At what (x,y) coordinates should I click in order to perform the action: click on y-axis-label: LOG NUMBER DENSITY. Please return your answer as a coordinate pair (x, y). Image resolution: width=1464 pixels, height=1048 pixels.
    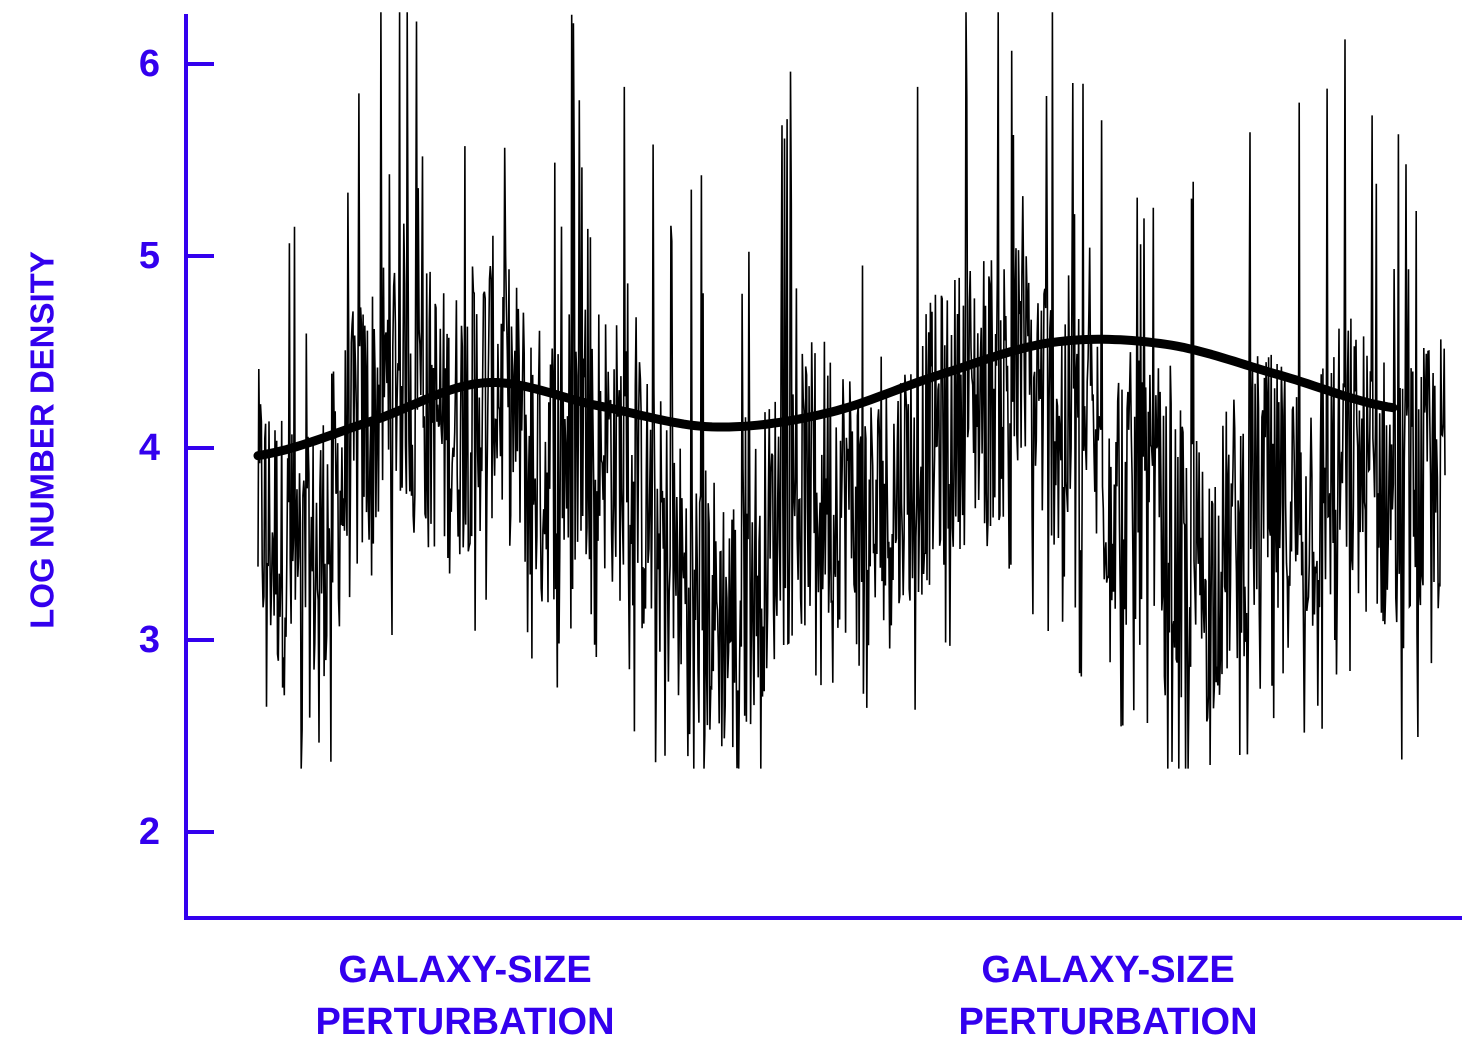
    Looking at the image, I should click on (42, 440).